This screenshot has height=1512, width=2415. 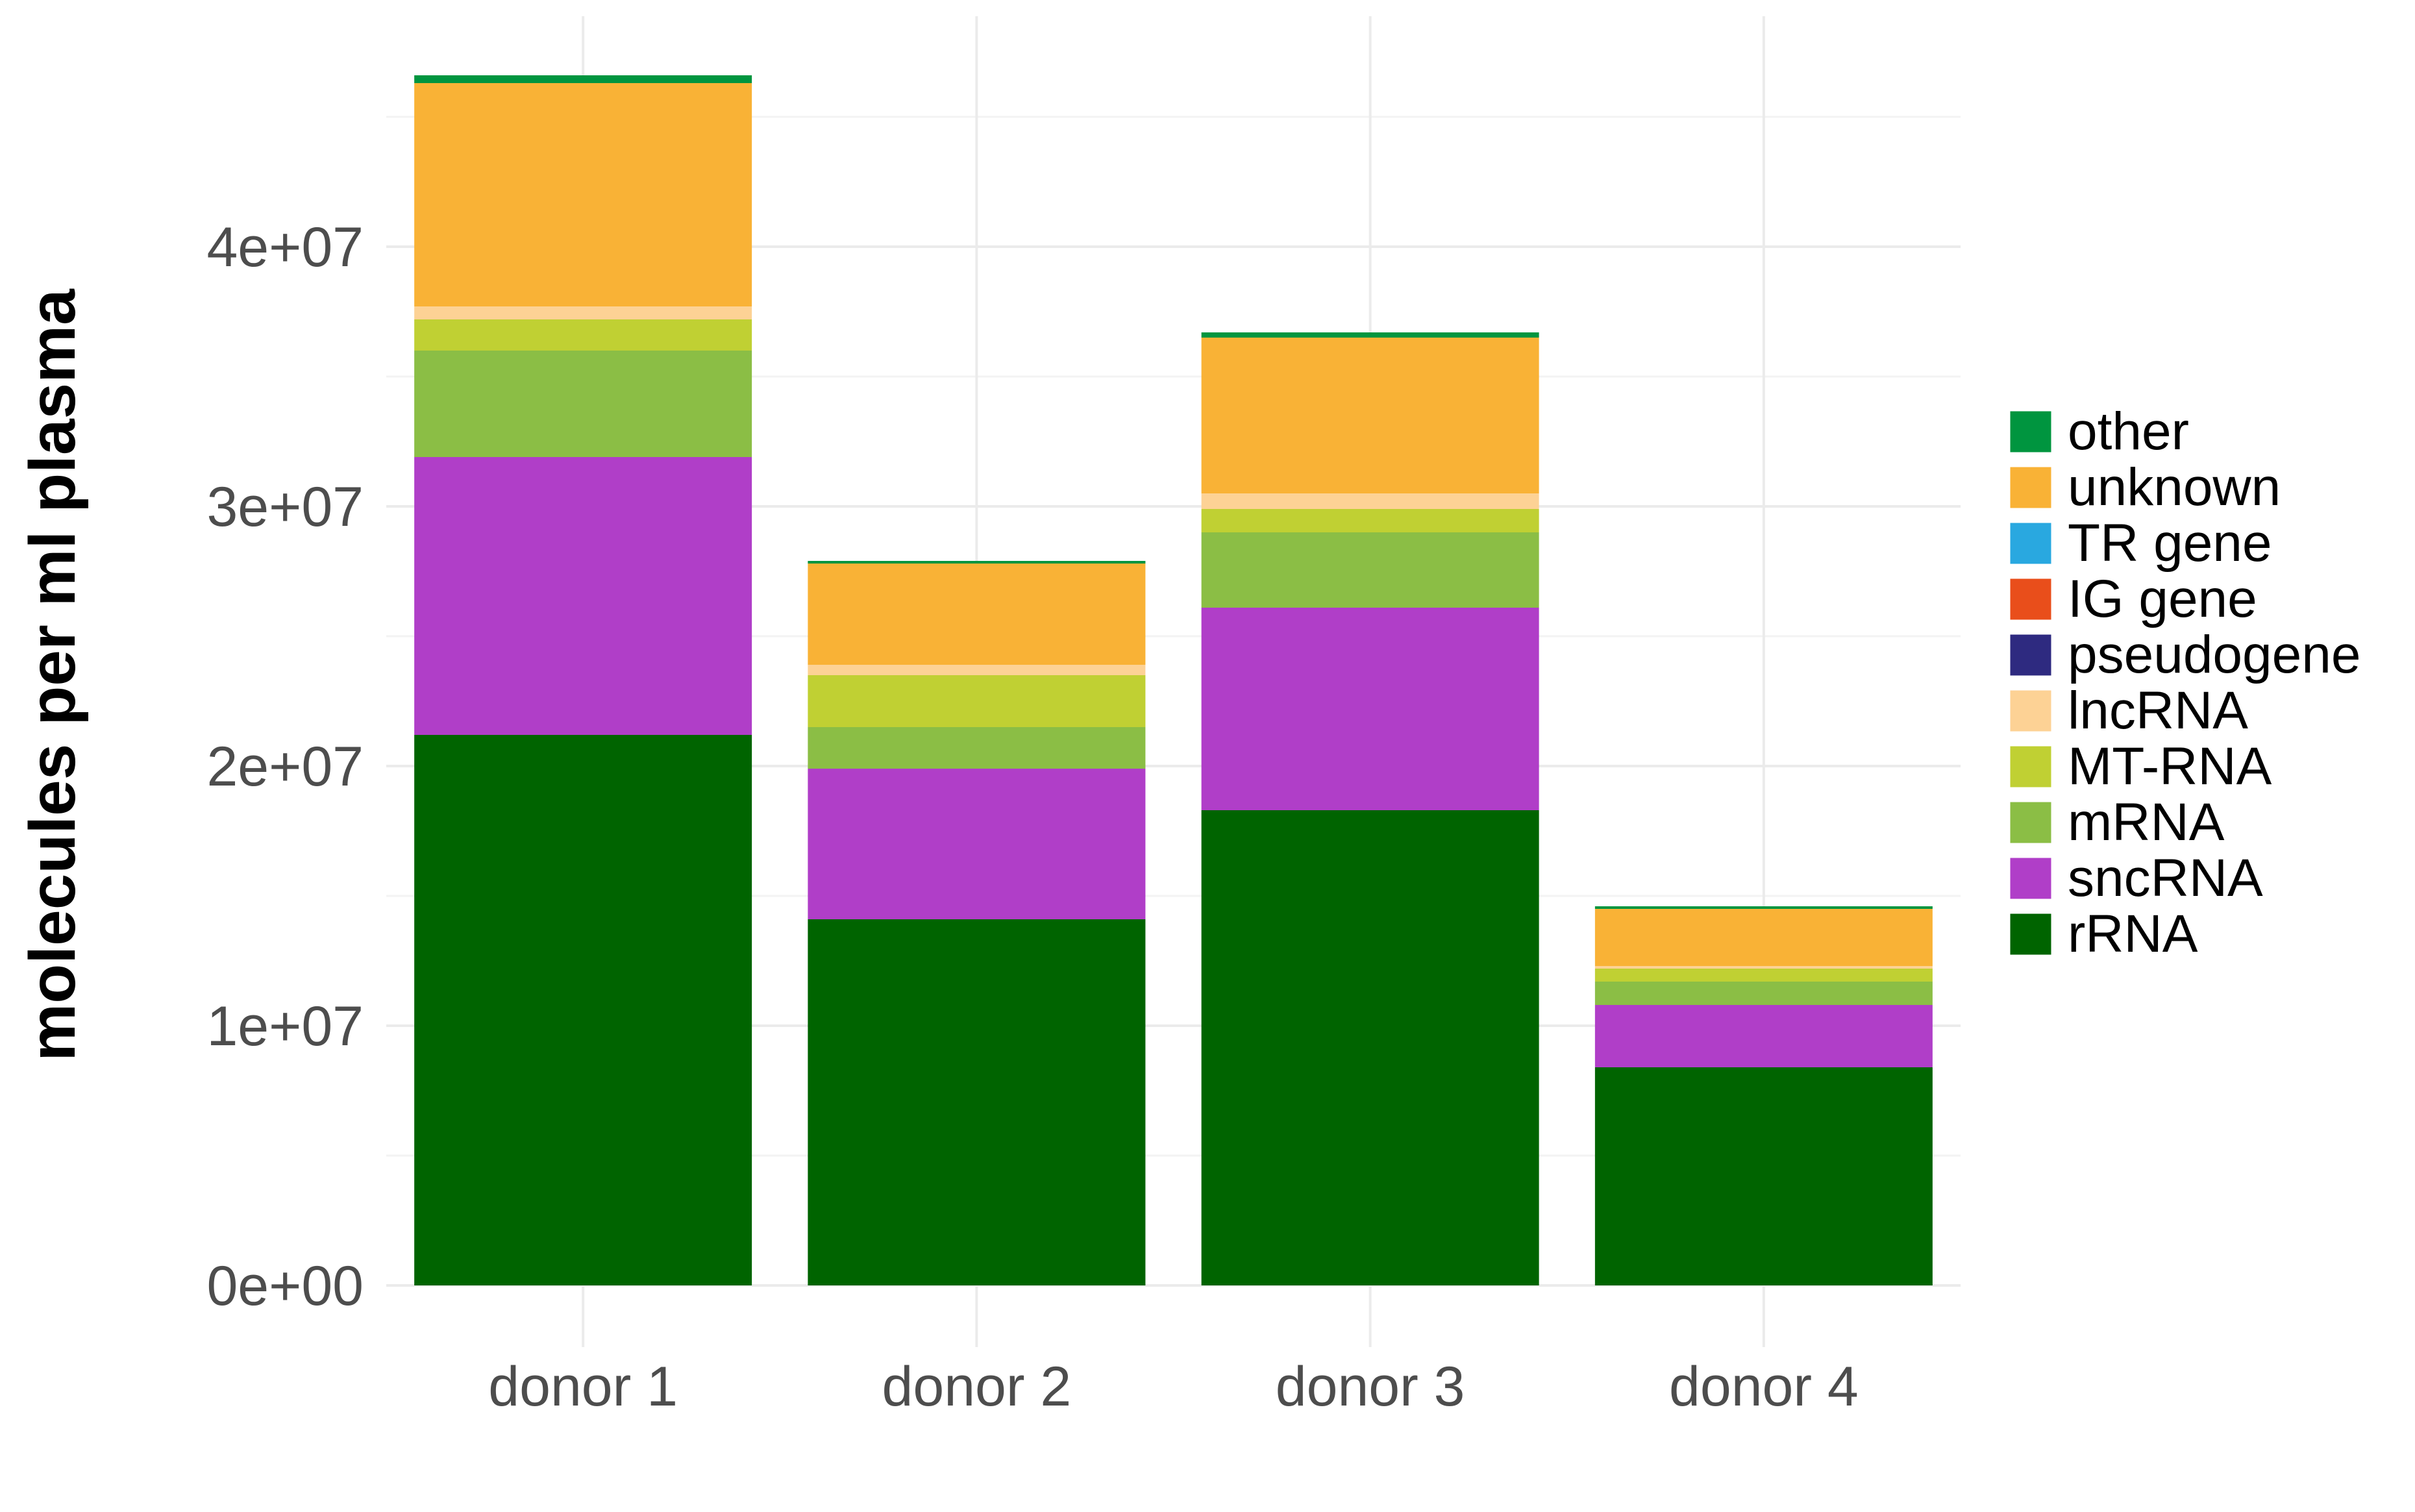 What do you see at coordinates (52, 675) in the screenshot?
I see `y-axis-title: molecules per ml plasma` at bounding box center [52, 675].